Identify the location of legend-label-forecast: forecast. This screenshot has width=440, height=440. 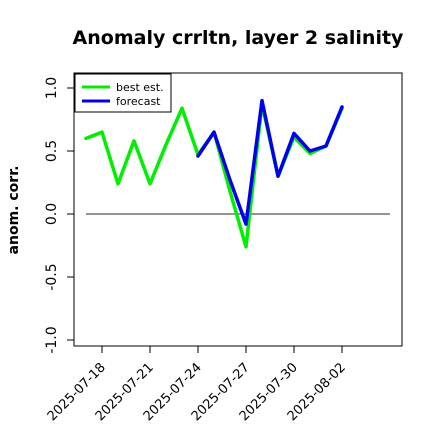
(138, 101).